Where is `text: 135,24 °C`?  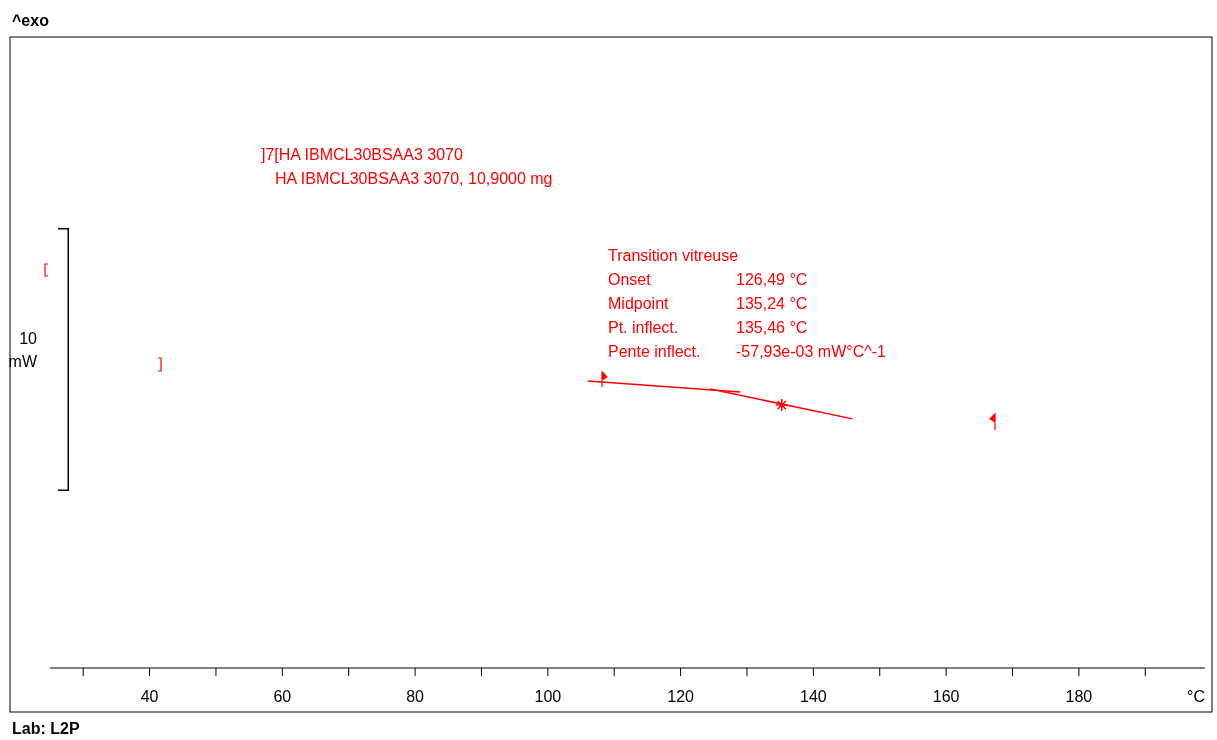
text: 135,24 °C is located at coordinates (772, 303).